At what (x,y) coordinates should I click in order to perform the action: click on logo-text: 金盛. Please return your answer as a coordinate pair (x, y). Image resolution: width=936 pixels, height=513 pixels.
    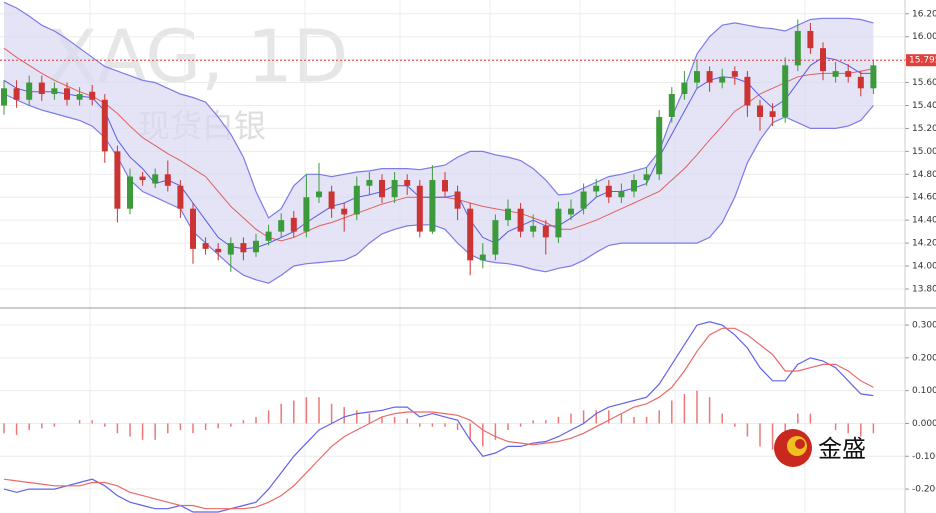
    Looking at the image, I should click on (842, 449).